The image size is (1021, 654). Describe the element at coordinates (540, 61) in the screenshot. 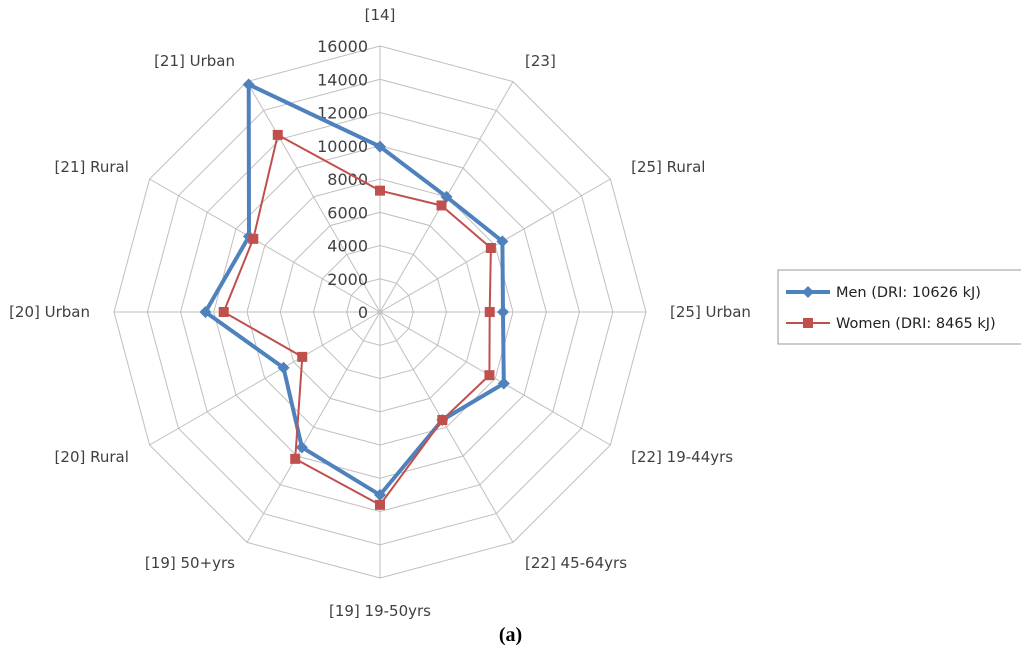

I see `category-label: [23]` at that location.